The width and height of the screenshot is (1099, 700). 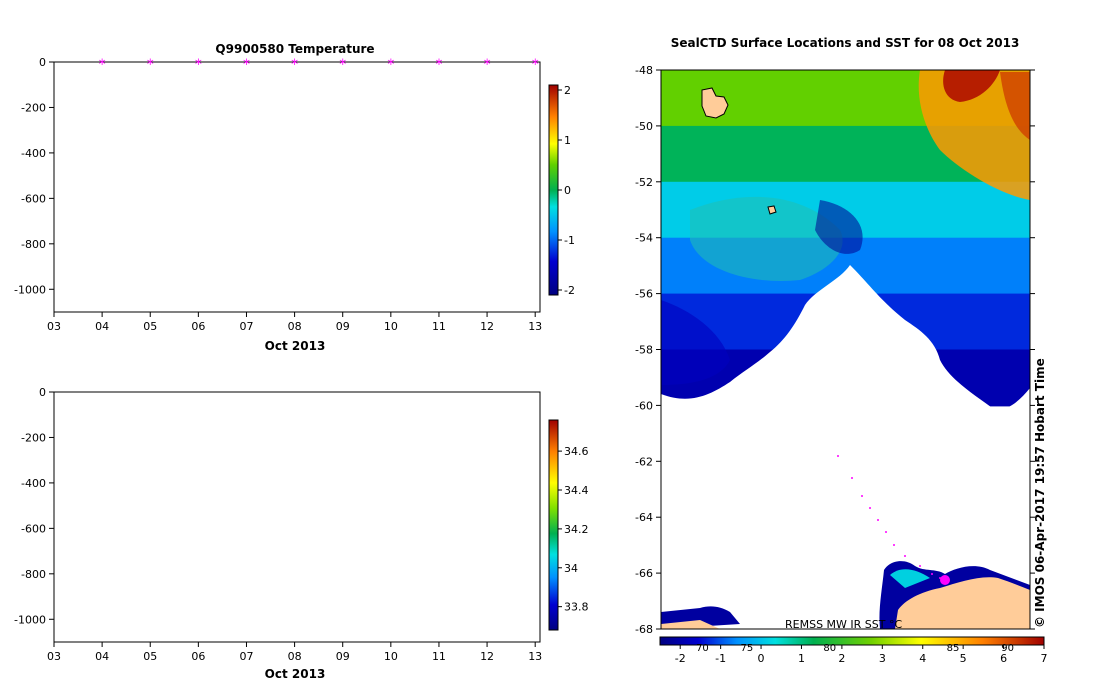 What do you see at coordinates (571, 568) in the screenshot?
I see `colorbar-tick-label: 34` at bounding box center [571, 568].